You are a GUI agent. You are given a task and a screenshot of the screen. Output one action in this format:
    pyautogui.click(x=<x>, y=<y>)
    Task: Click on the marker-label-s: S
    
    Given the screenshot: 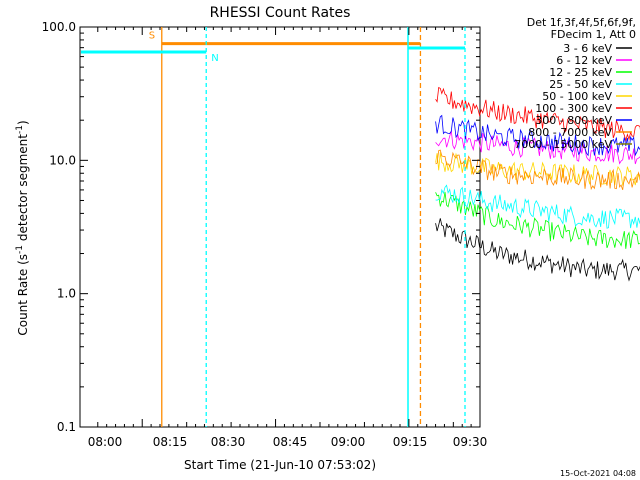 What is the action you would take?
    pyautogui.click(x=152, y=36)
    